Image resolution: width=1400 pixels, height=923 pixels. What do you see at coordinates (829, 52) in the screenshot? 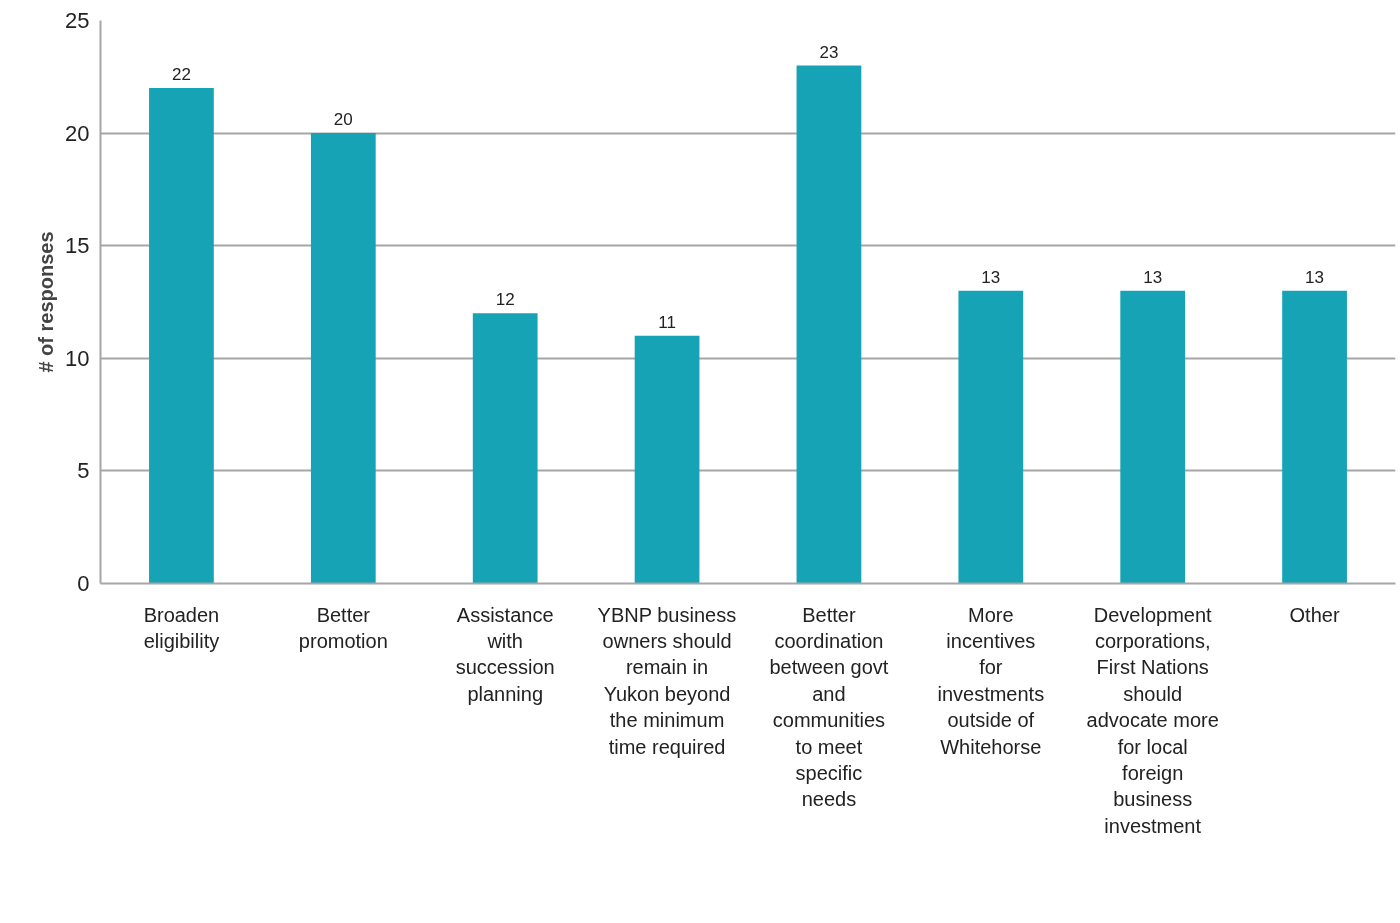
I see `data-label: 23` at bounding box center [829, 52].